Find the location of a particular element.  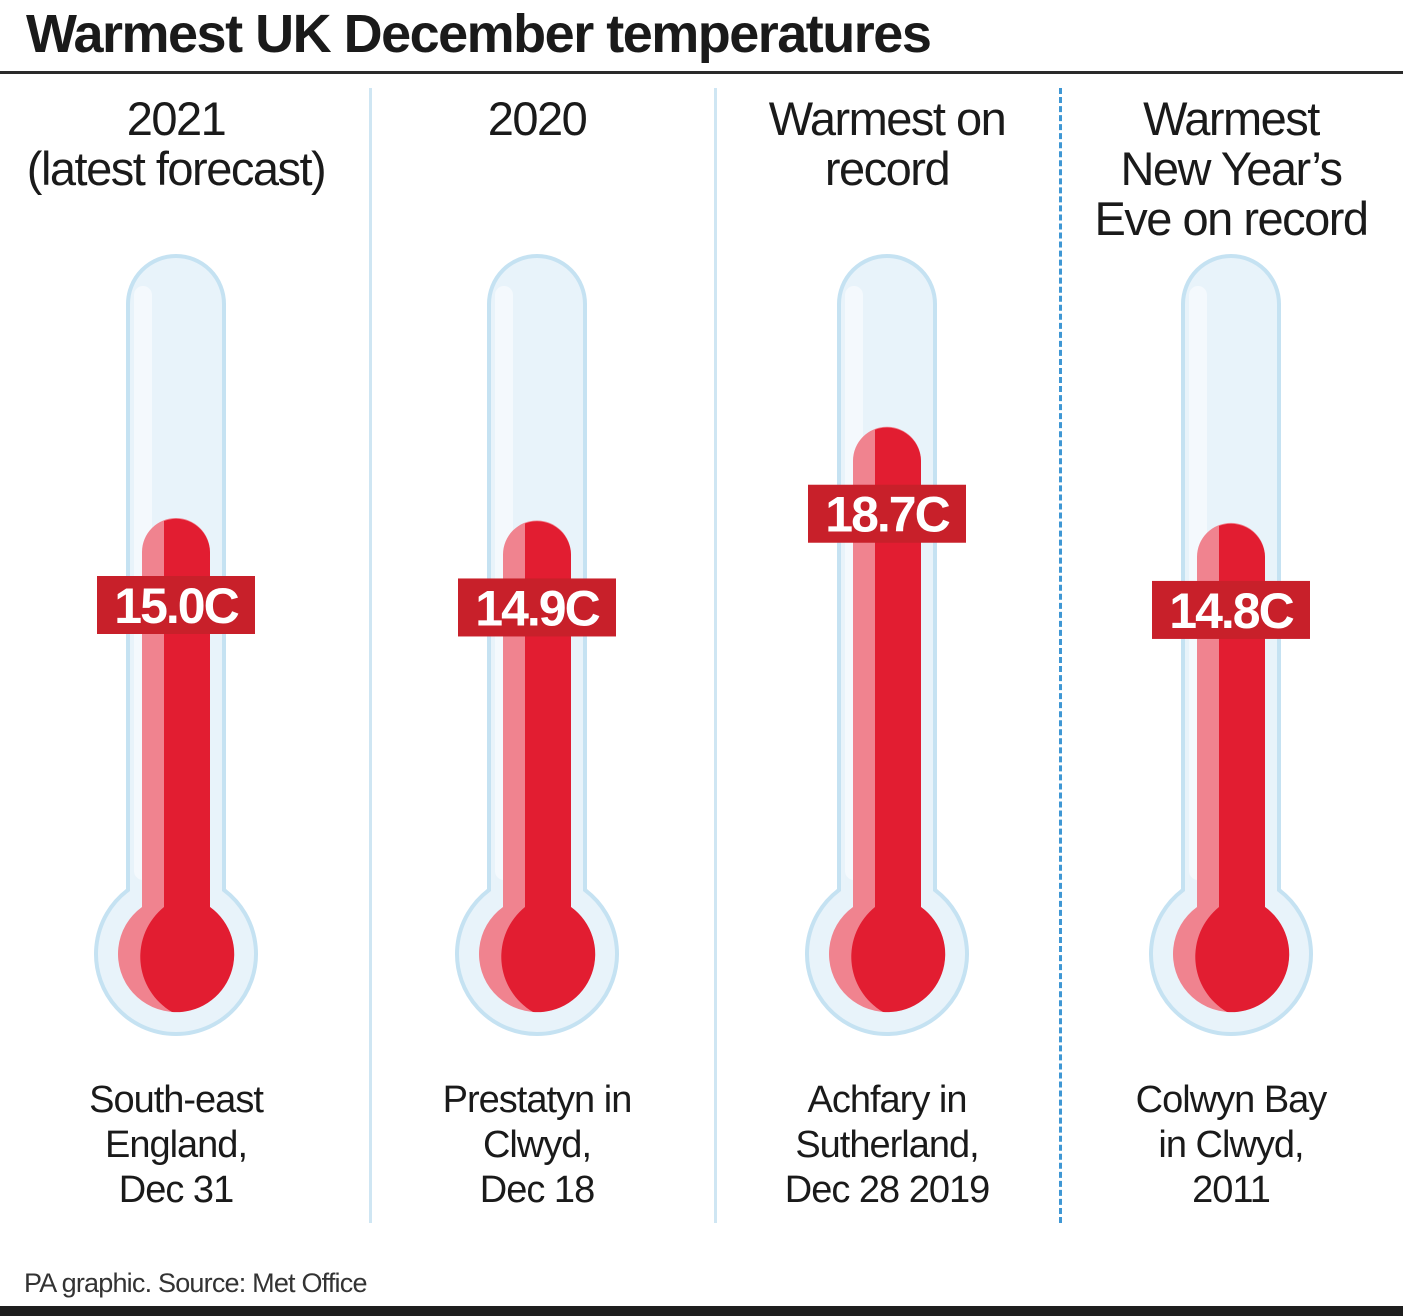

thermometer-graphic: 15.0C is located at coordinates (176, 645).